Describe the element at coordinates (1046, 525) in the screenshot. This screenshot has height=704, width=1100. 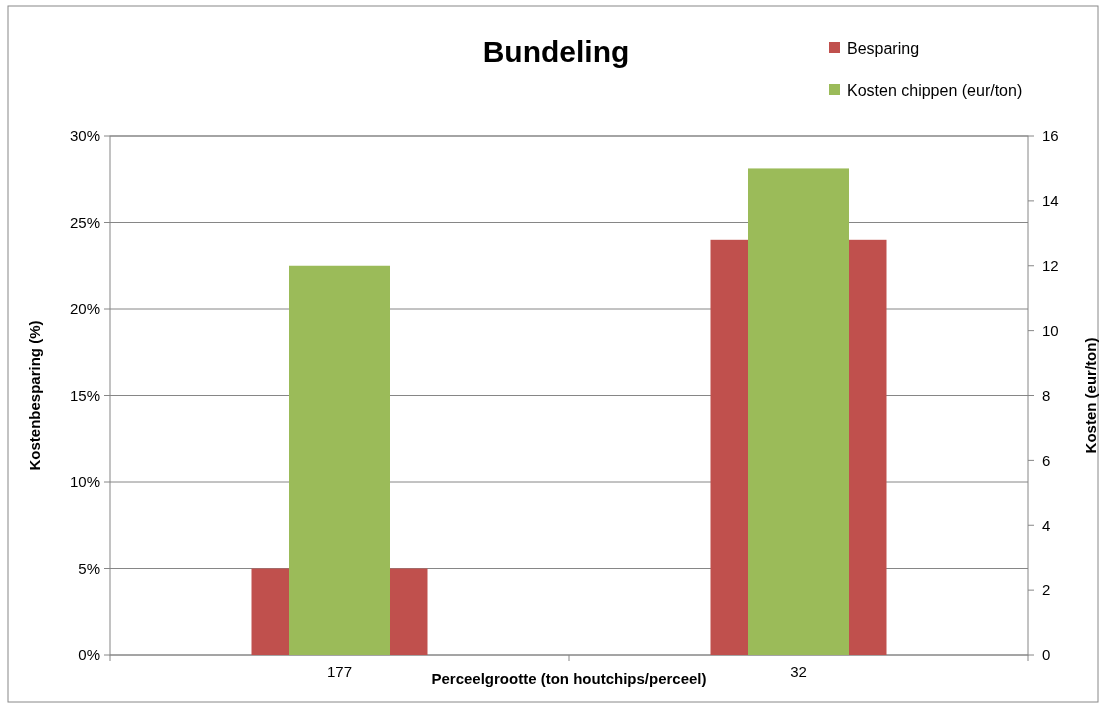
I see `y2-tick-label: 4` at that location.